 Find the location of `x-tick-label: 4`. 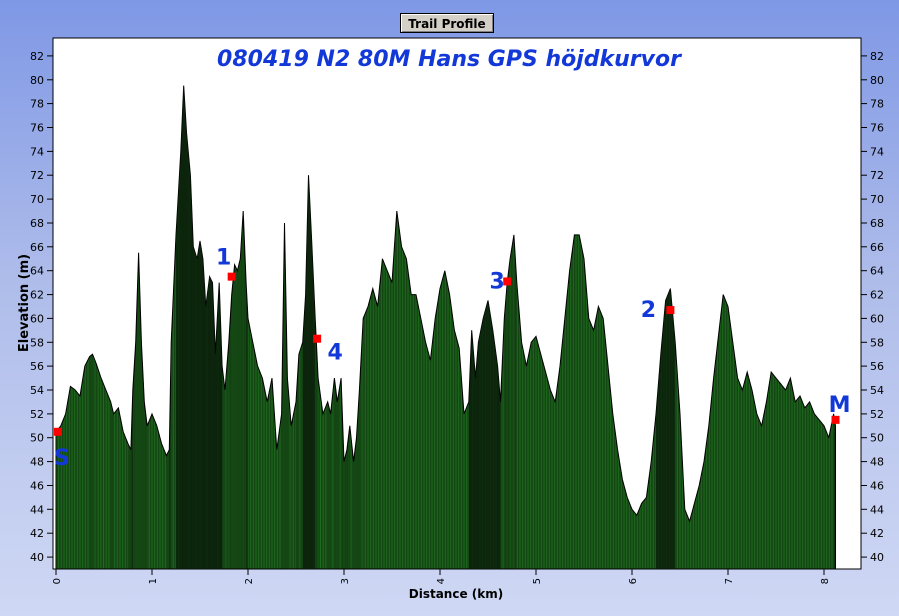

x-tick-label: 4 is located at coordinates (441, 581).